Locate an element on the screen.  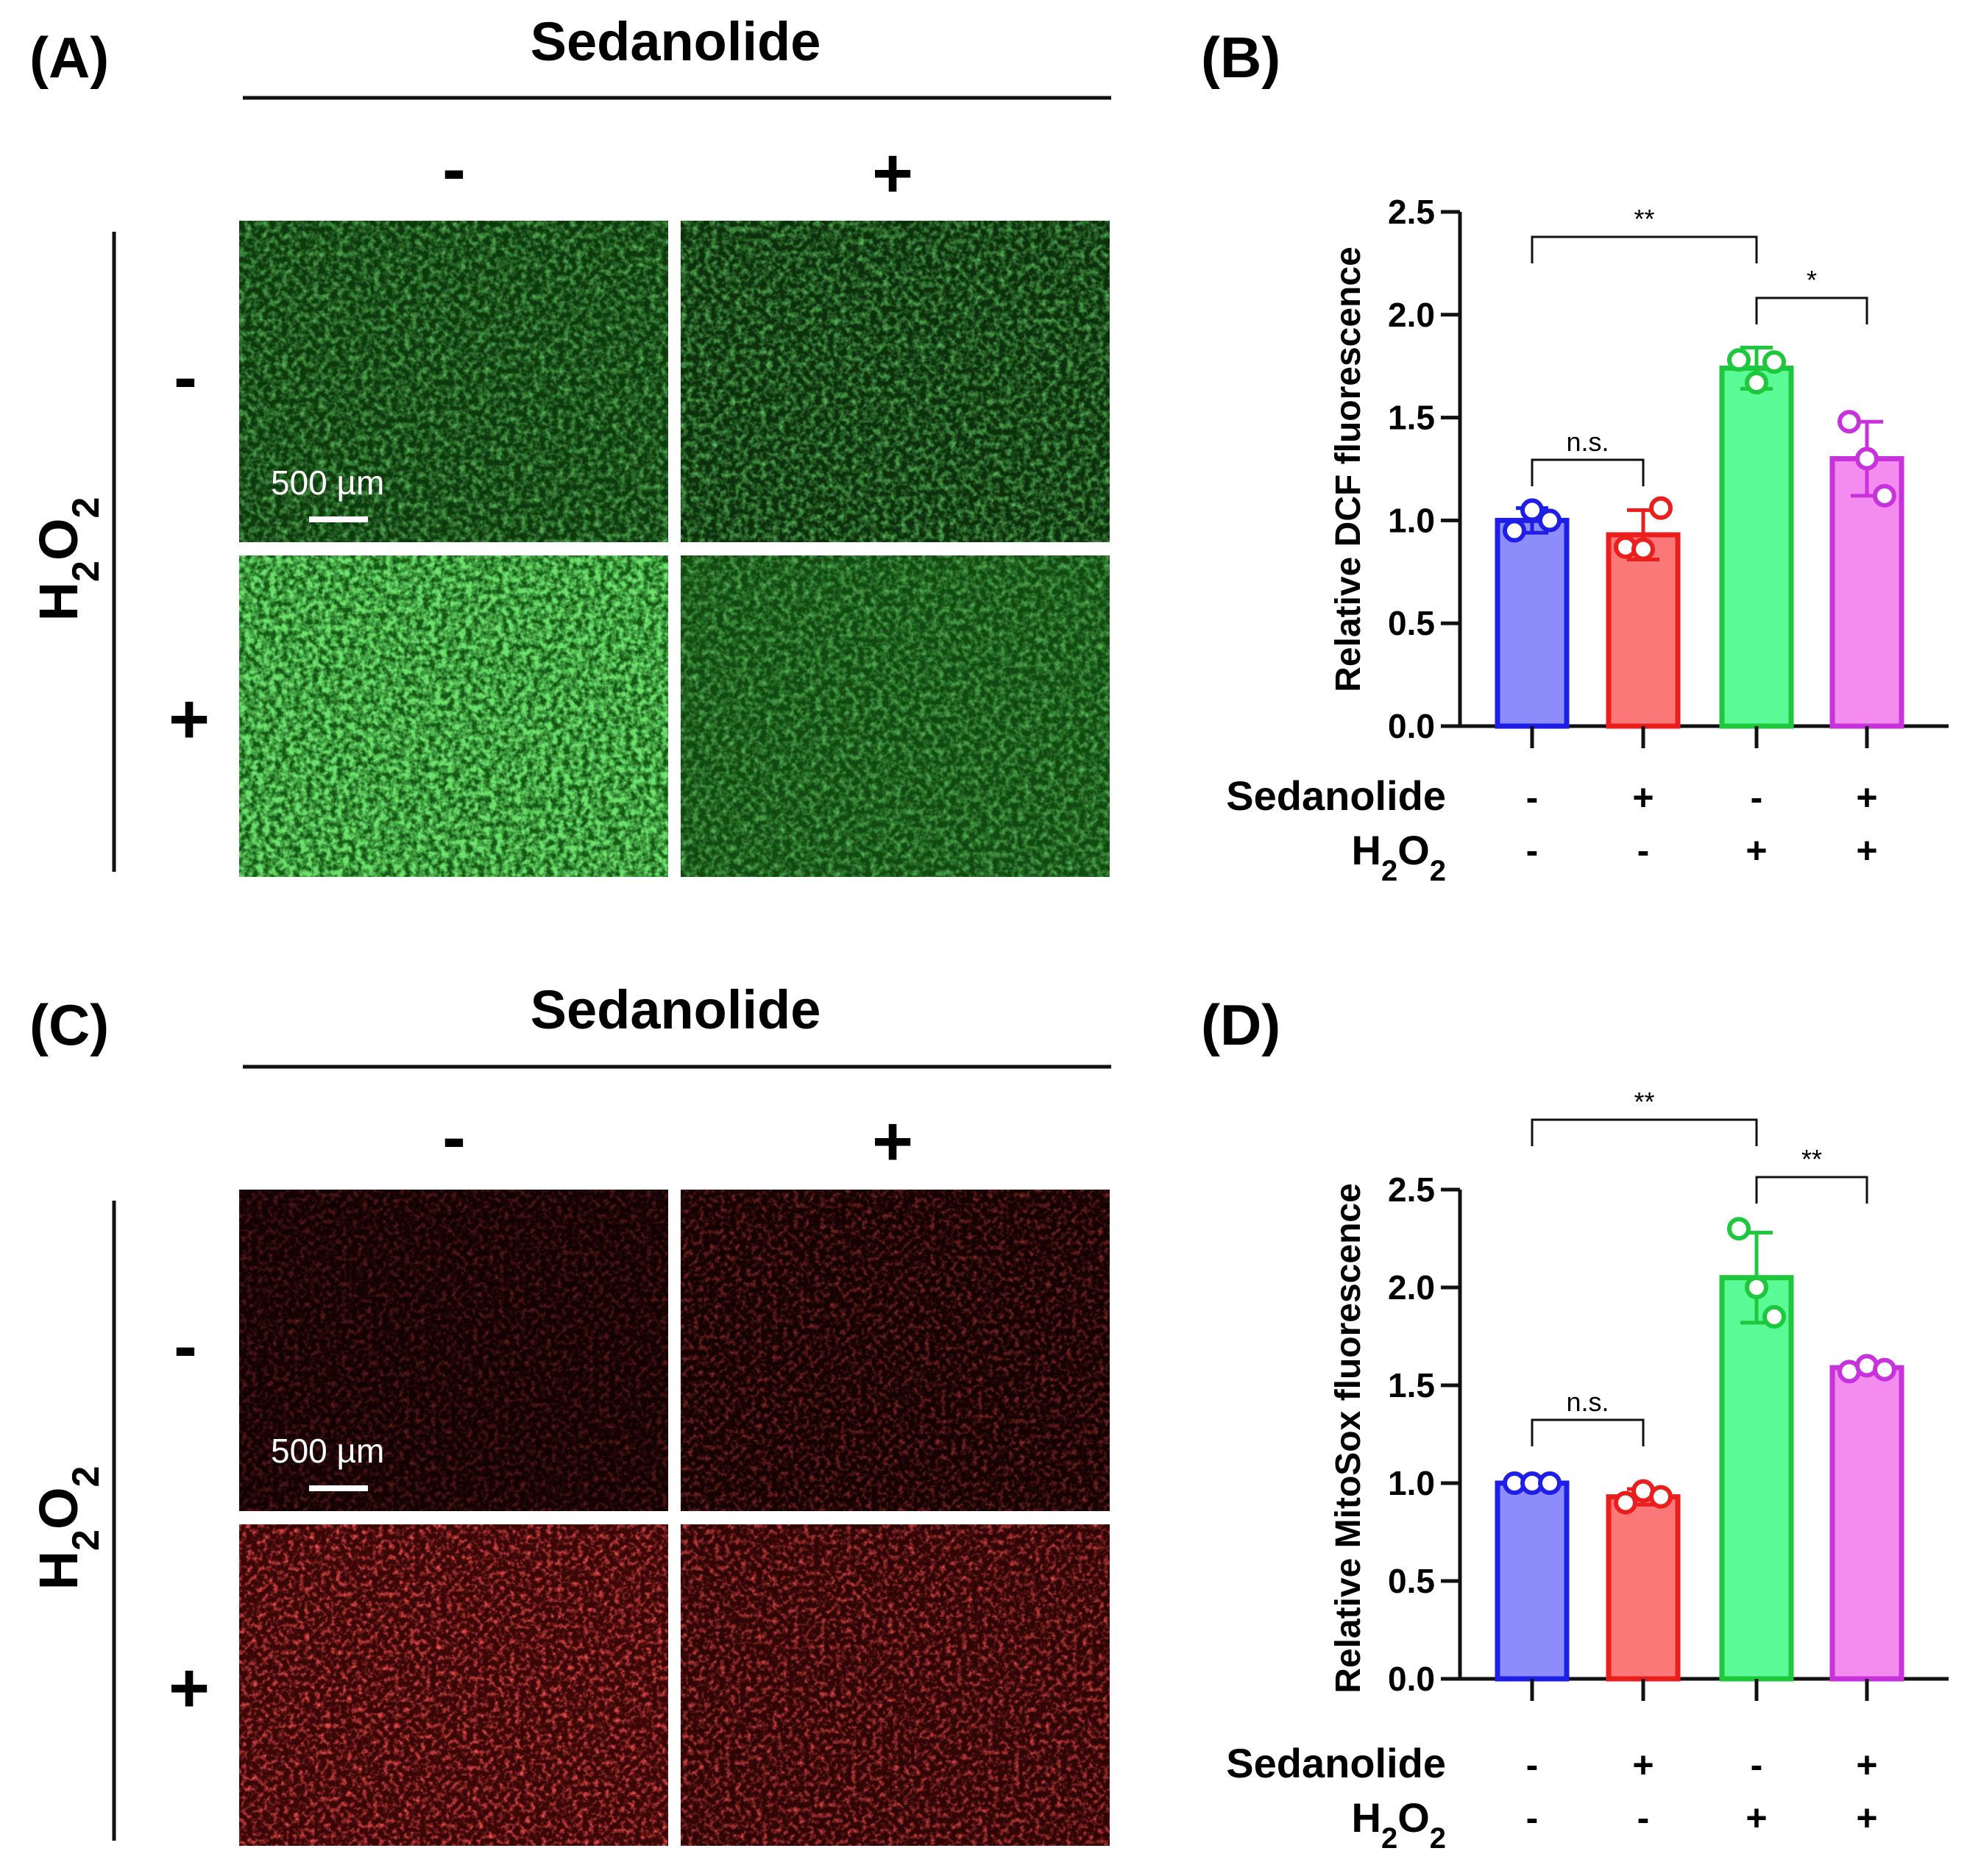
micrograph-mitosox-sedanolide-h2o2 is located at coordinates (895, 1685).